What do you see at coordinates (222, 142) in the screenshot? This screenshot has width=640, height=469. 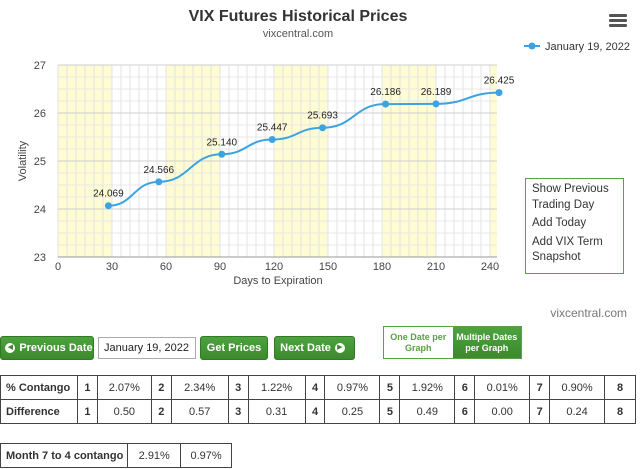 I see `data-label: 25.140` at bounding box center [222, 142].